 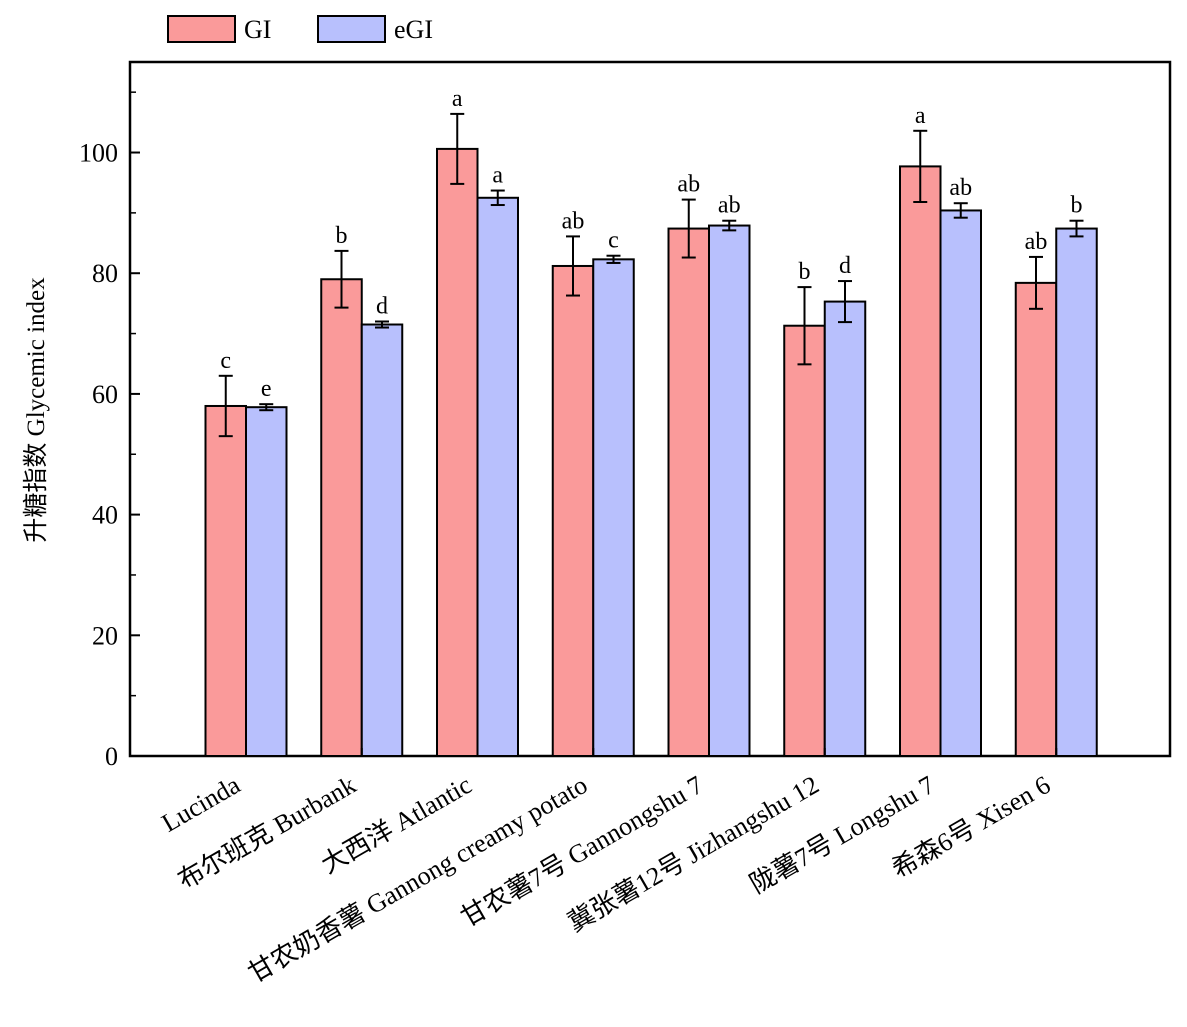 I want to click on x-category-label: Lucinda, so click(x=201, y=804).